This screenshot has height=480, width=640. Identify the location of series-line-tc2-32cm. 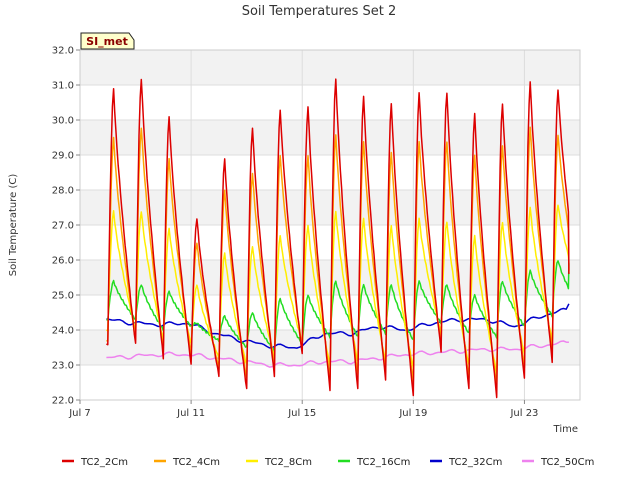
(338, 326).